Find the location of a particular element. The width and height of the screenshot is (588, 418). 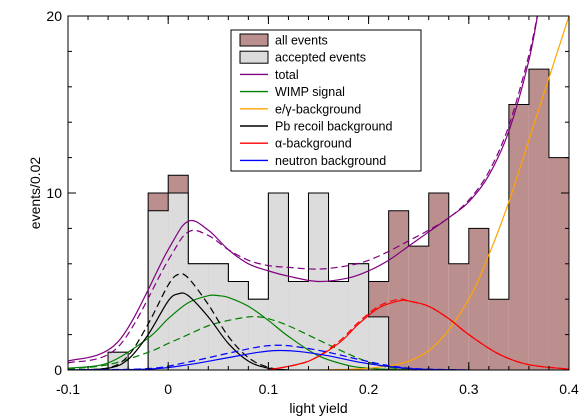

curve-background-accepted is located at coordinates (418, 334).